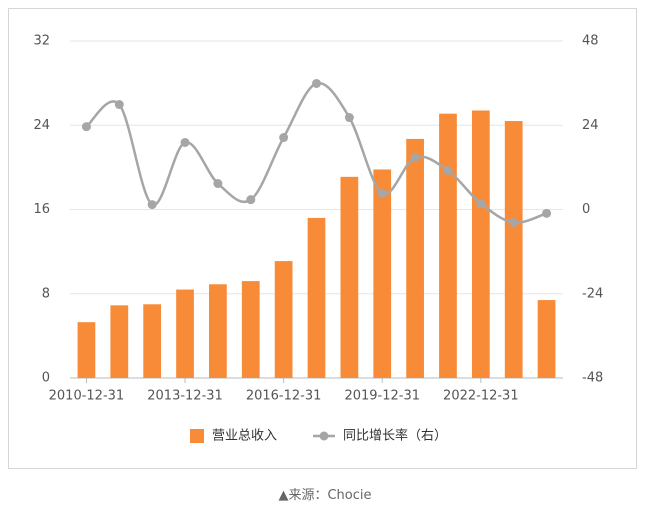 The width and height of the screenshot is (650, 511). Describe the element at coordinates (284, 396) in the screenshot. I see `x-tick-label: 2016-12-31` at that location.